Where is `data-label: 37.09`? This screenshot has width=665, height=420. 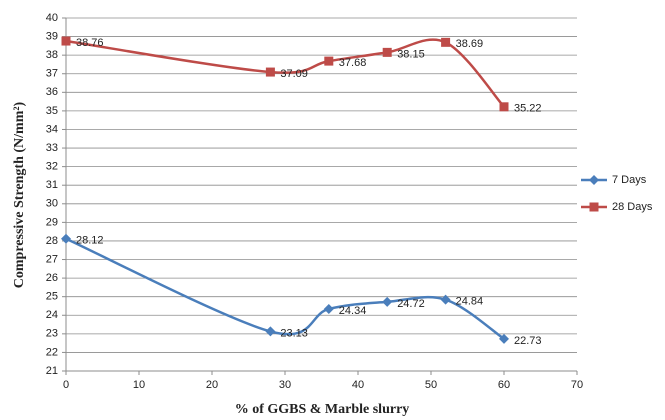 data-label: 37.09 is located at coordinates (294, 74).